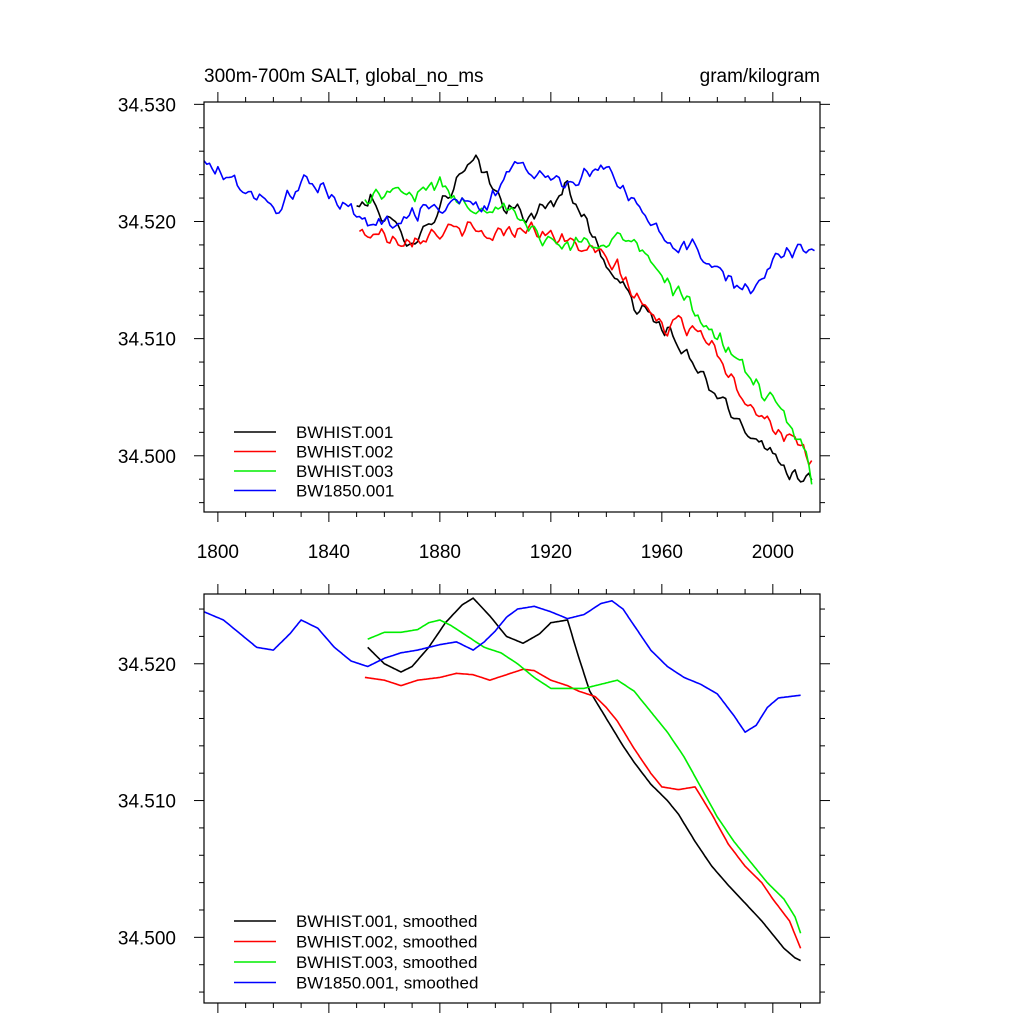 This screenshot has width=1024, height=1024. Describe the element at coordinates (502, 666) in the screenshot. I see `series-line-bw1850-001-smoothed` at that location.